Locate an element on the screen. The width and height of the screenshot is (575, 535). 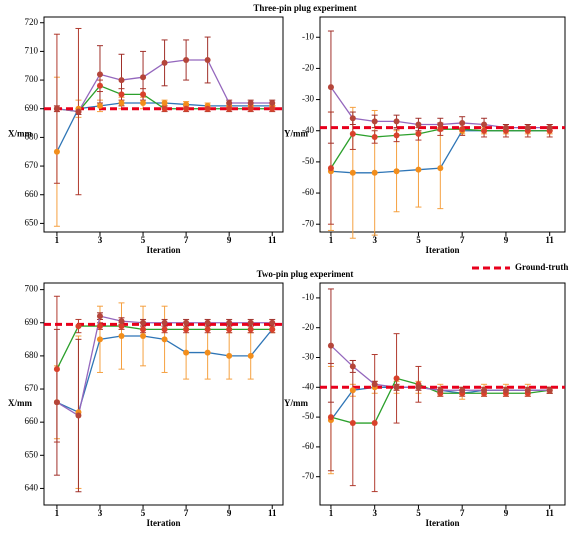
y-tick-label: 690 is located at coordinates (32, 108).